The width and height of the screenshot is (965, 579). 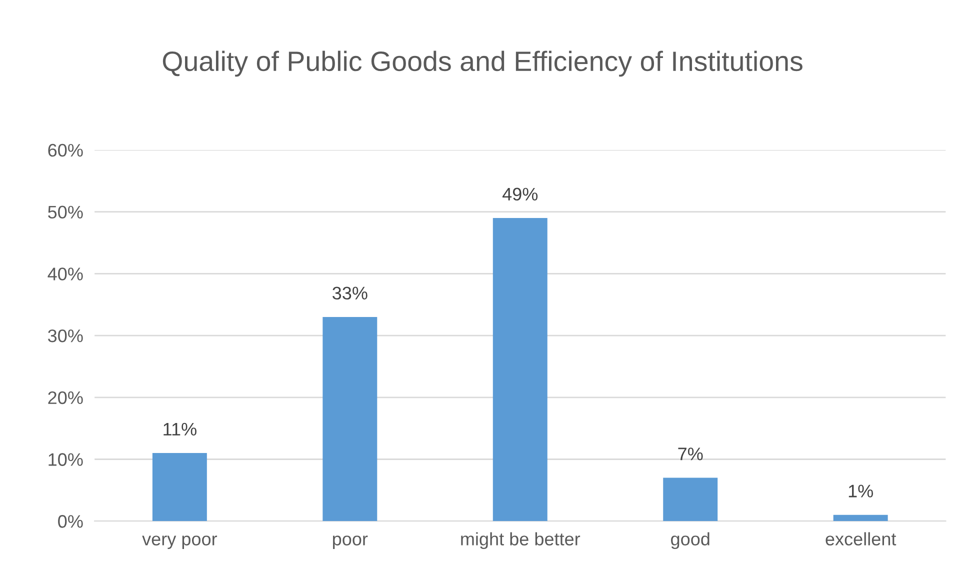 What do you see at coordinates (70, 521) in the screenshot?
I see `y-tick-label: 0%` at bounding box center [70, 521].